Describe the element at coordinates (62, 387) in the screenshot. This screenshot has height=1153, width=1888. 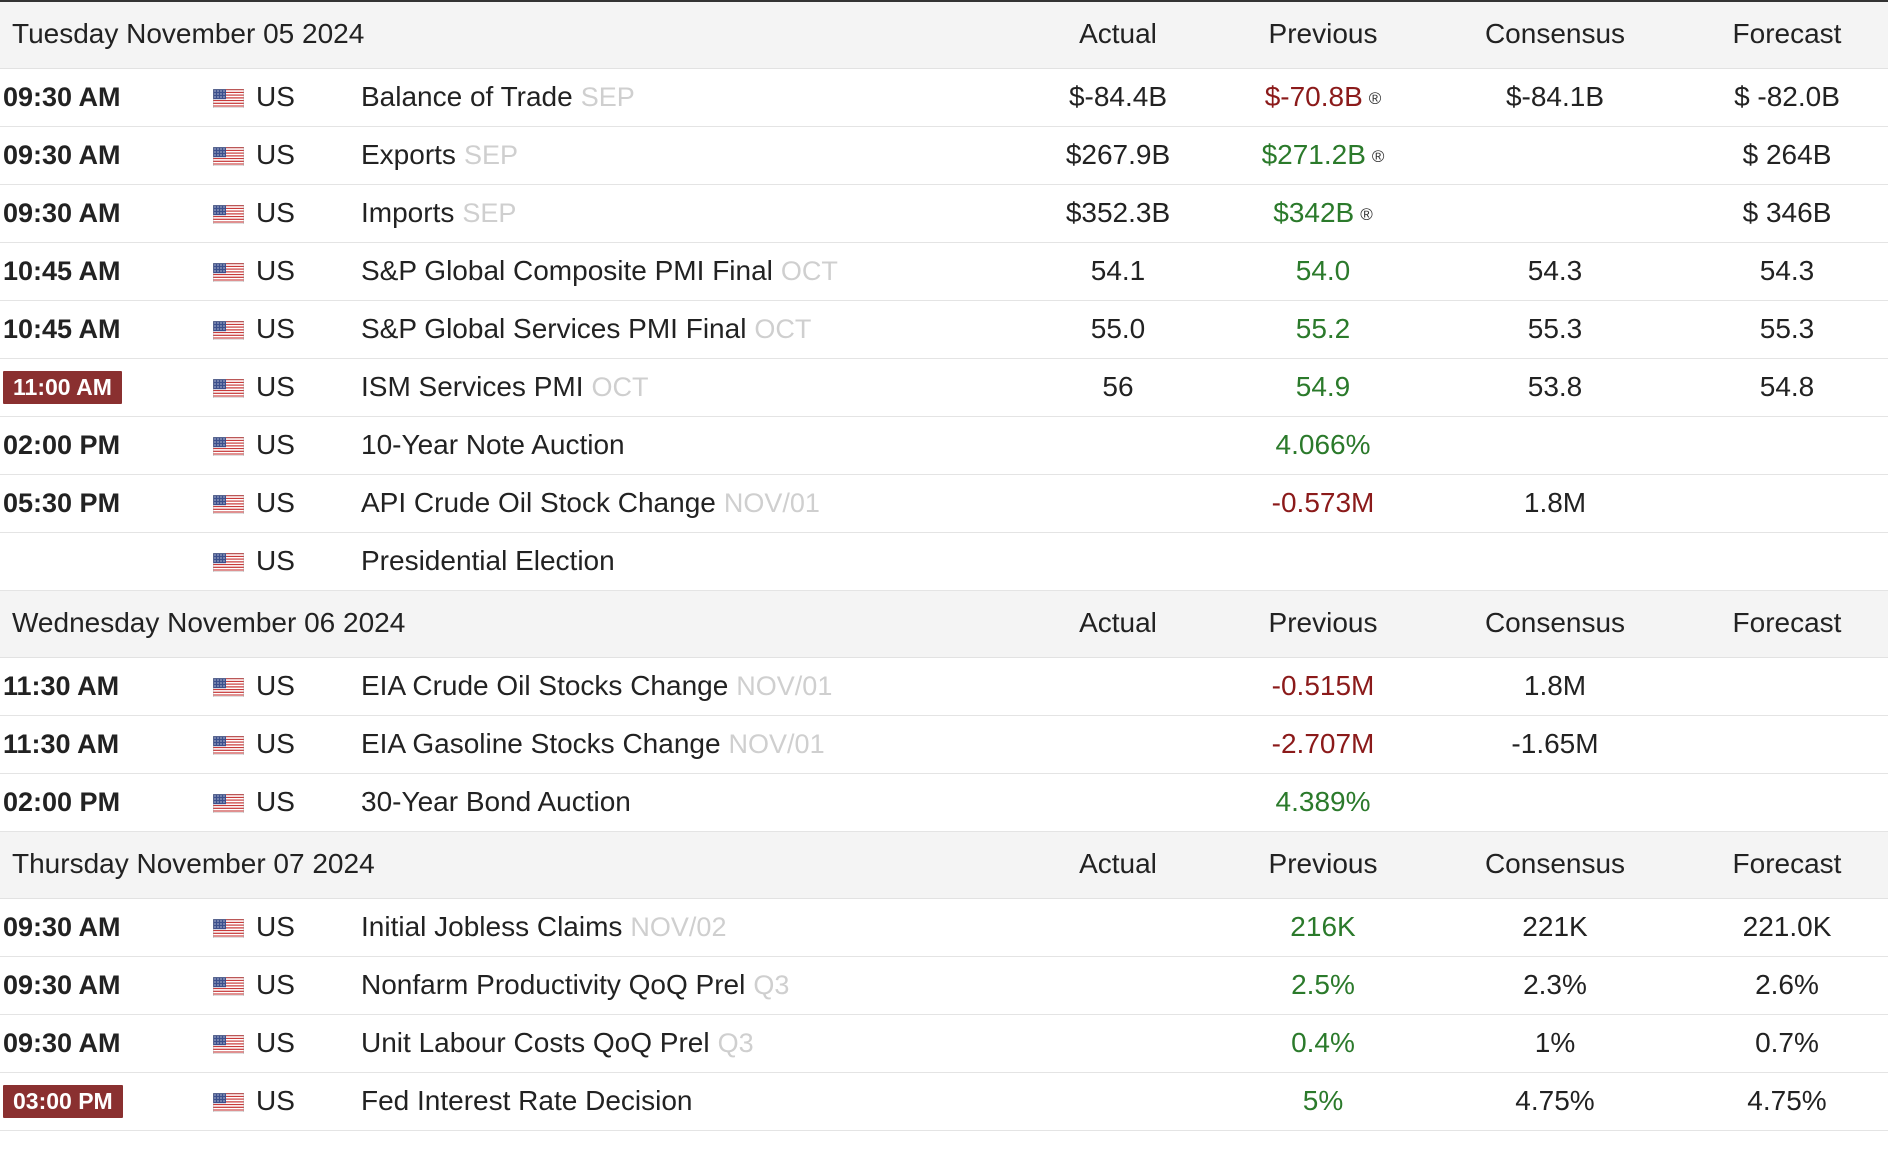
I see `event-time: 11:00 AM` at that location.